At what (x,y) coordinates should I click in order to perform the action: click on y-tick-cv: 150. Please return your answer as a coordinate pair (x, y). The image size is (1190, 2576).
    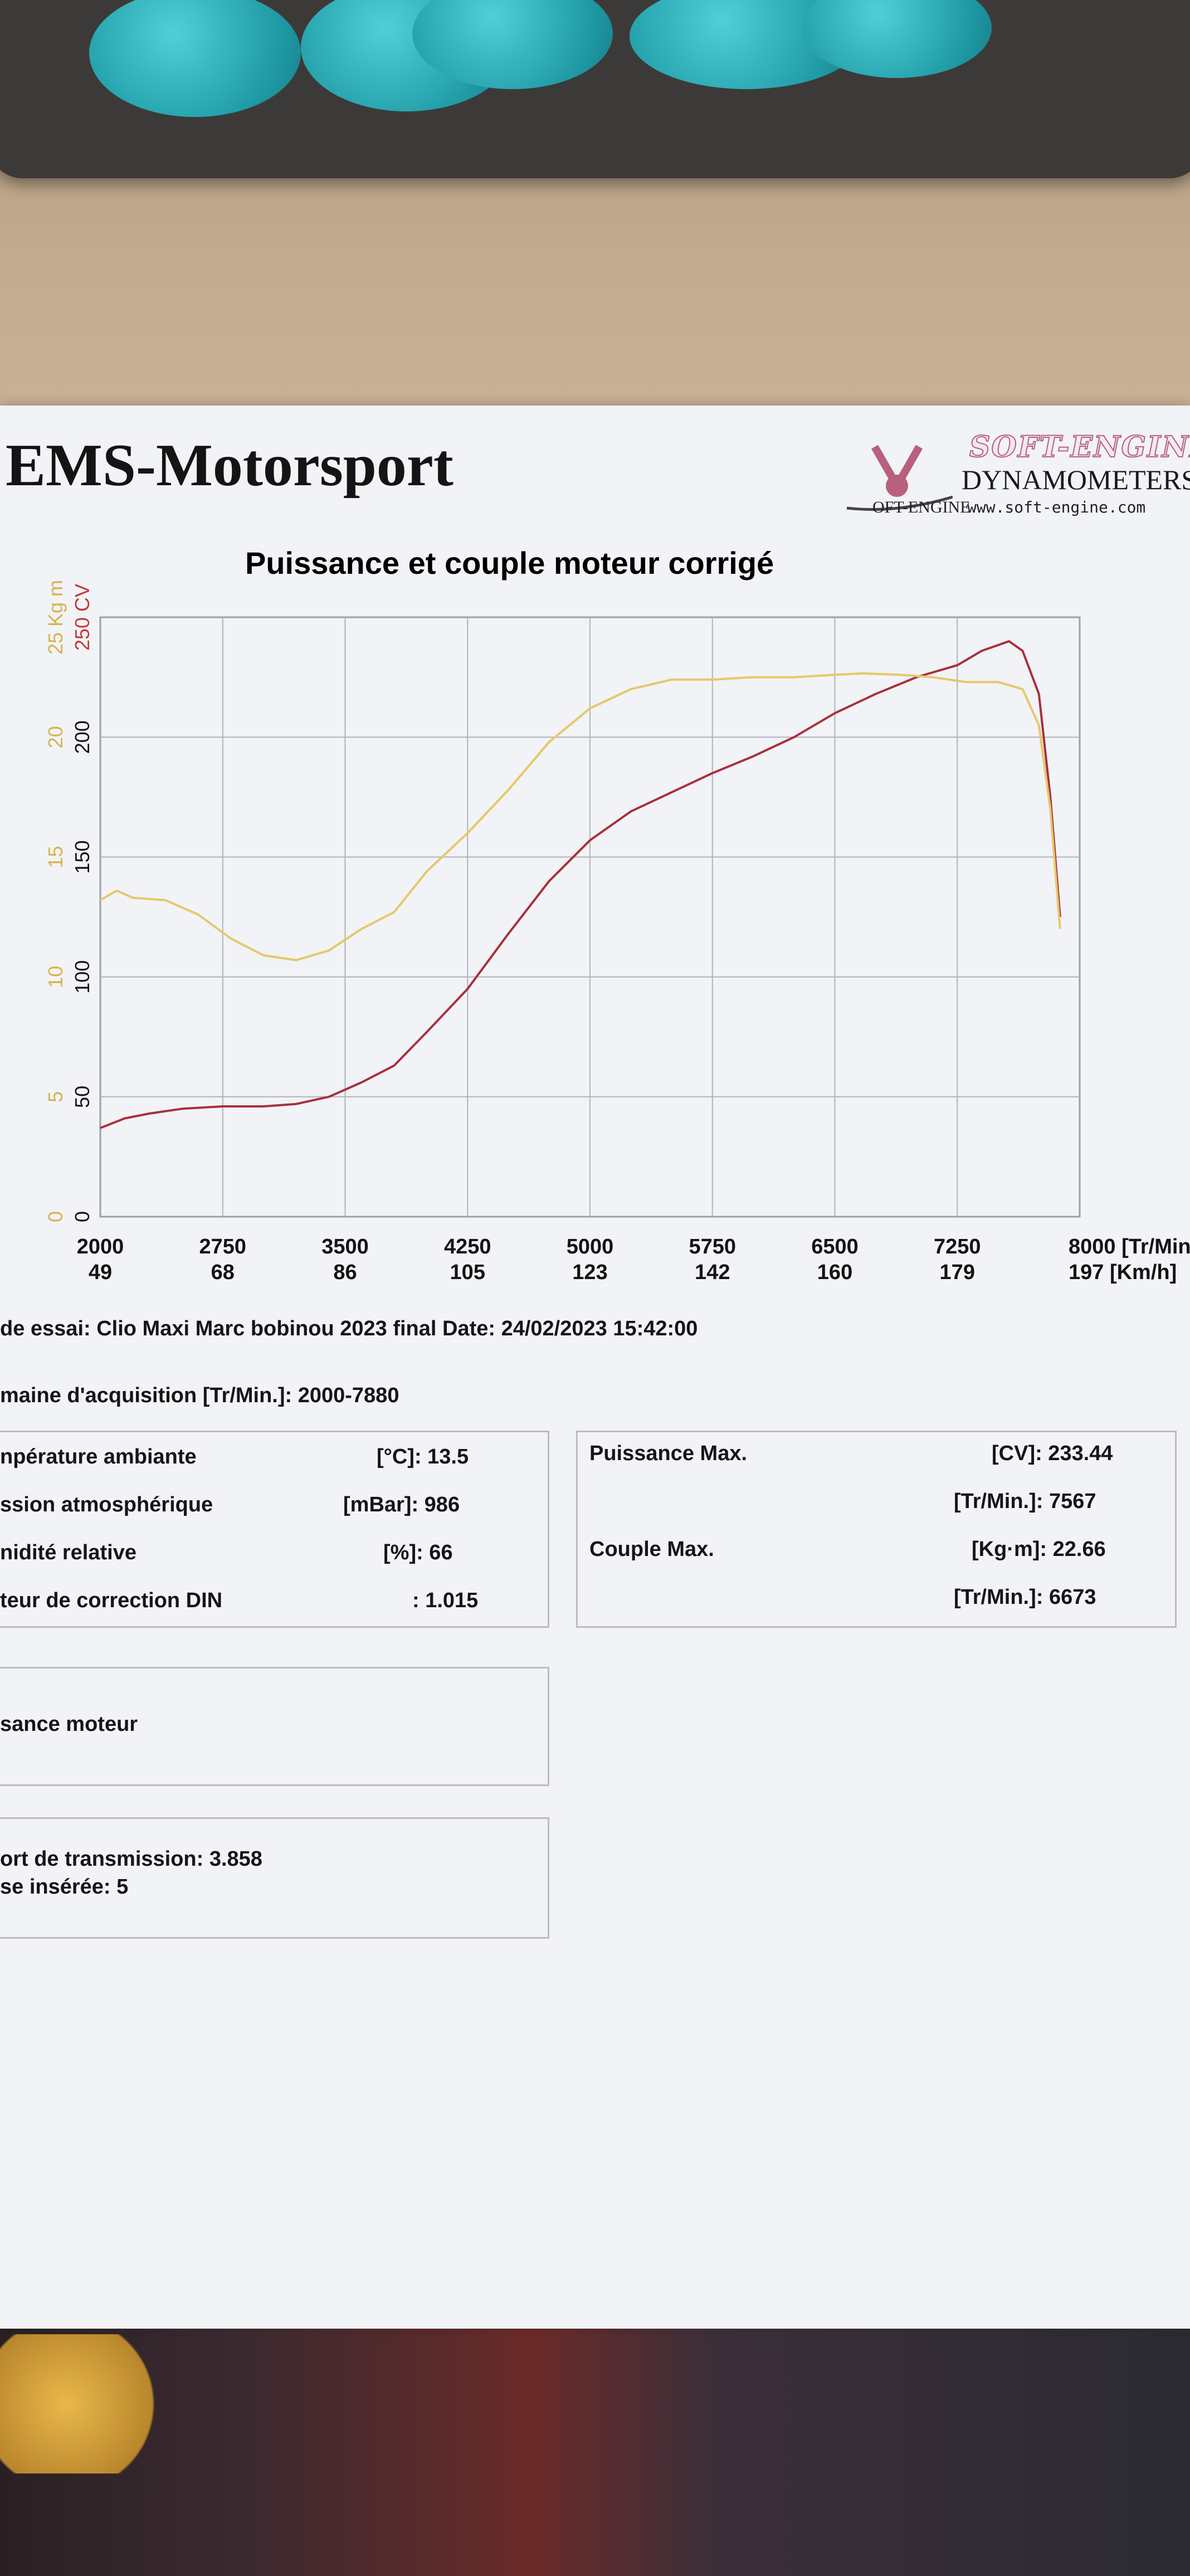
    Looking at the image, I should click on (82, 857).